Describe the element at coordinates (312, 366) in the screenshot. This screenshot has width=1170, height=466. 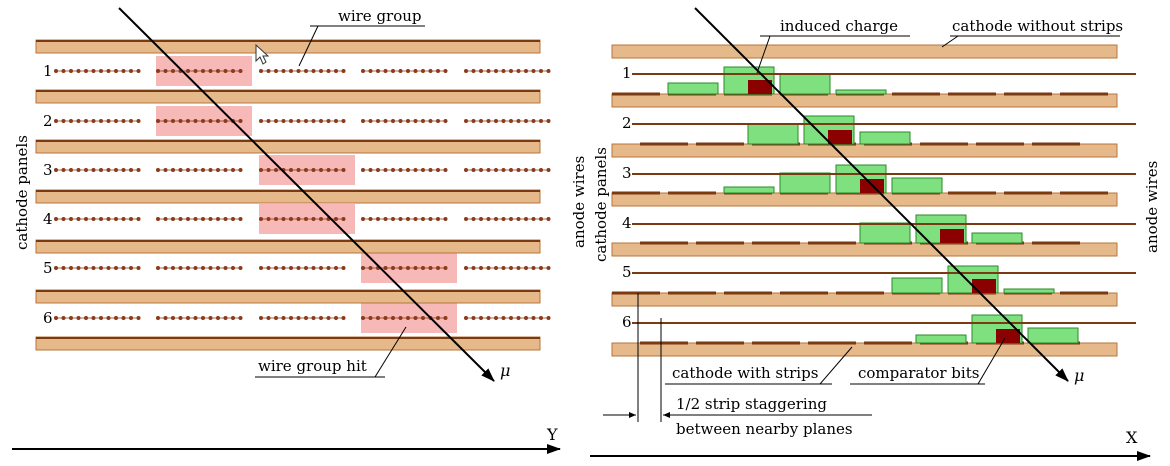
I see `wire-group-hit-label: wire group hit` at that location.